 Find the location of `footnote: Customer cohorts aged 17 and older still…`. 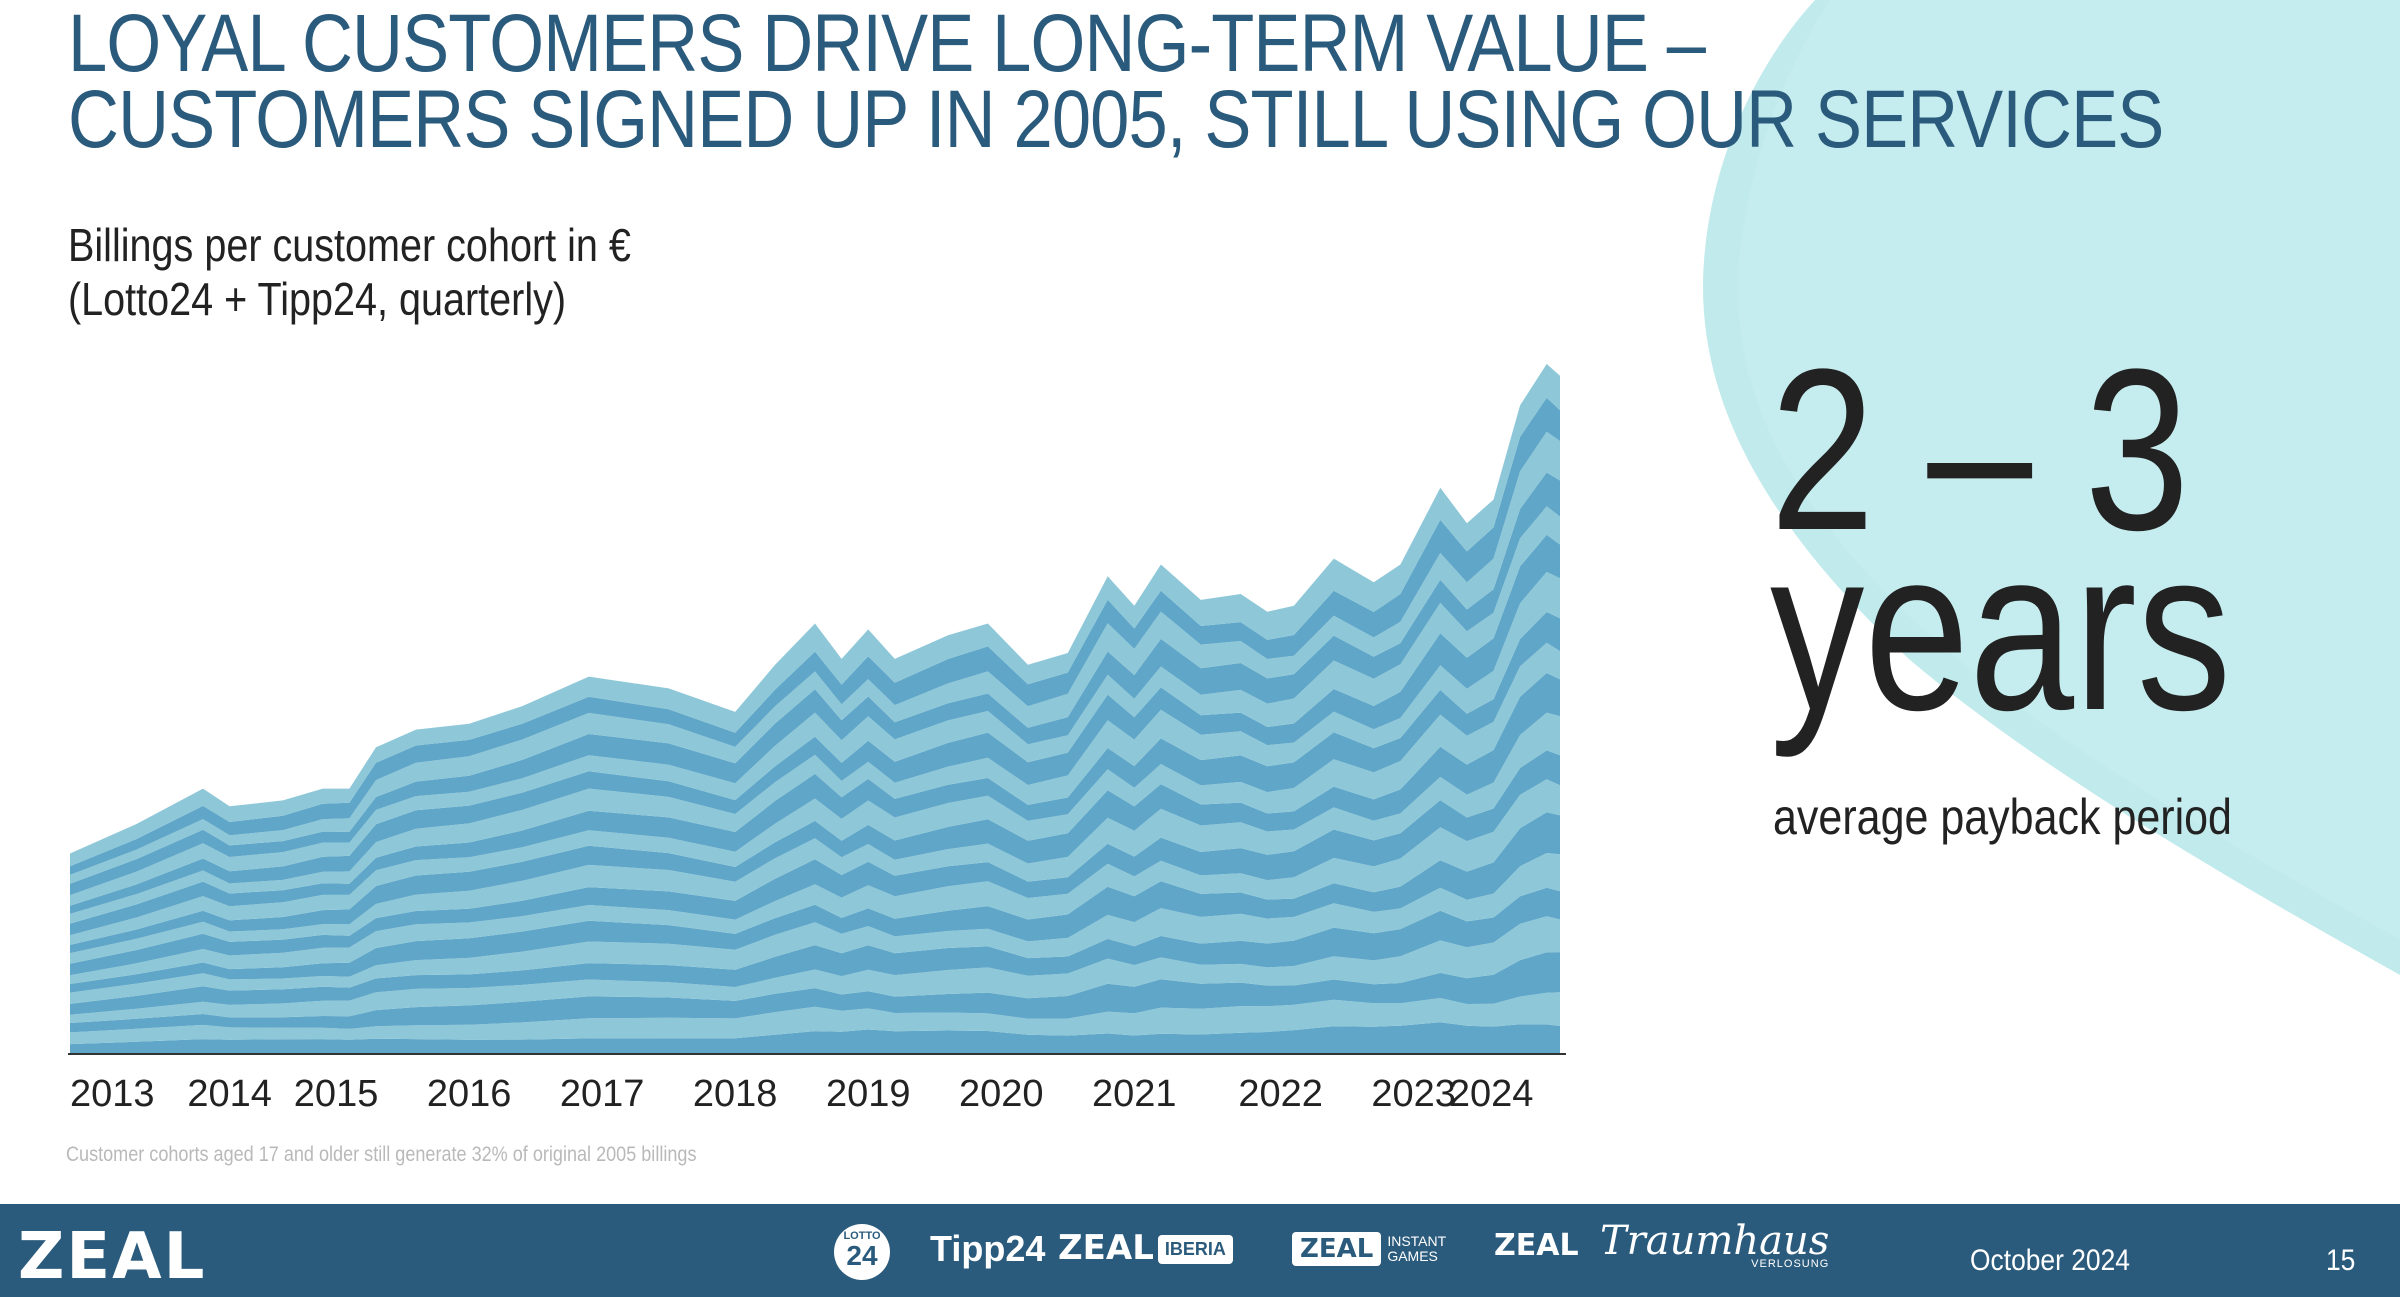

footnote: Customer cohorts aged 17 and older still… is located at coordinates (381, 1154).